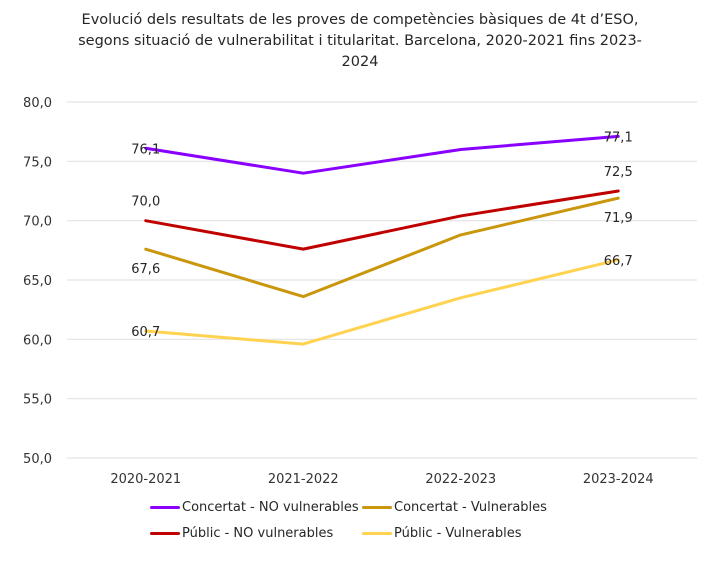 The image size is (720, 562). Describe the element at coordinates (618, 479) in the screenshot. I see `x-tick-label: 2023-2024` at that location.